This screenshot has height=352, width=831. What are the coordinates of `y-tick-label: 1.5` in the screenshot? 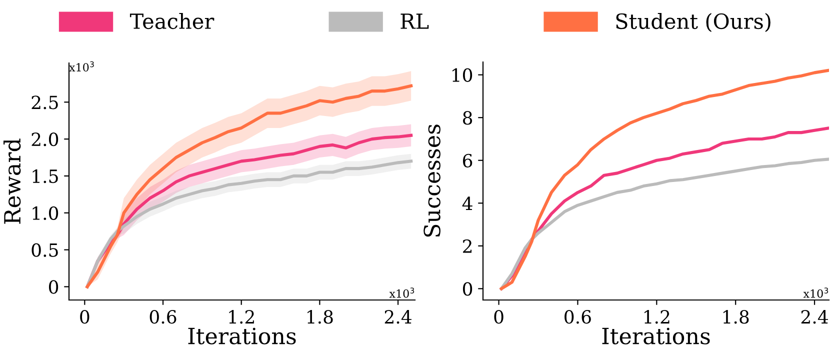 It's located at (45, 176).